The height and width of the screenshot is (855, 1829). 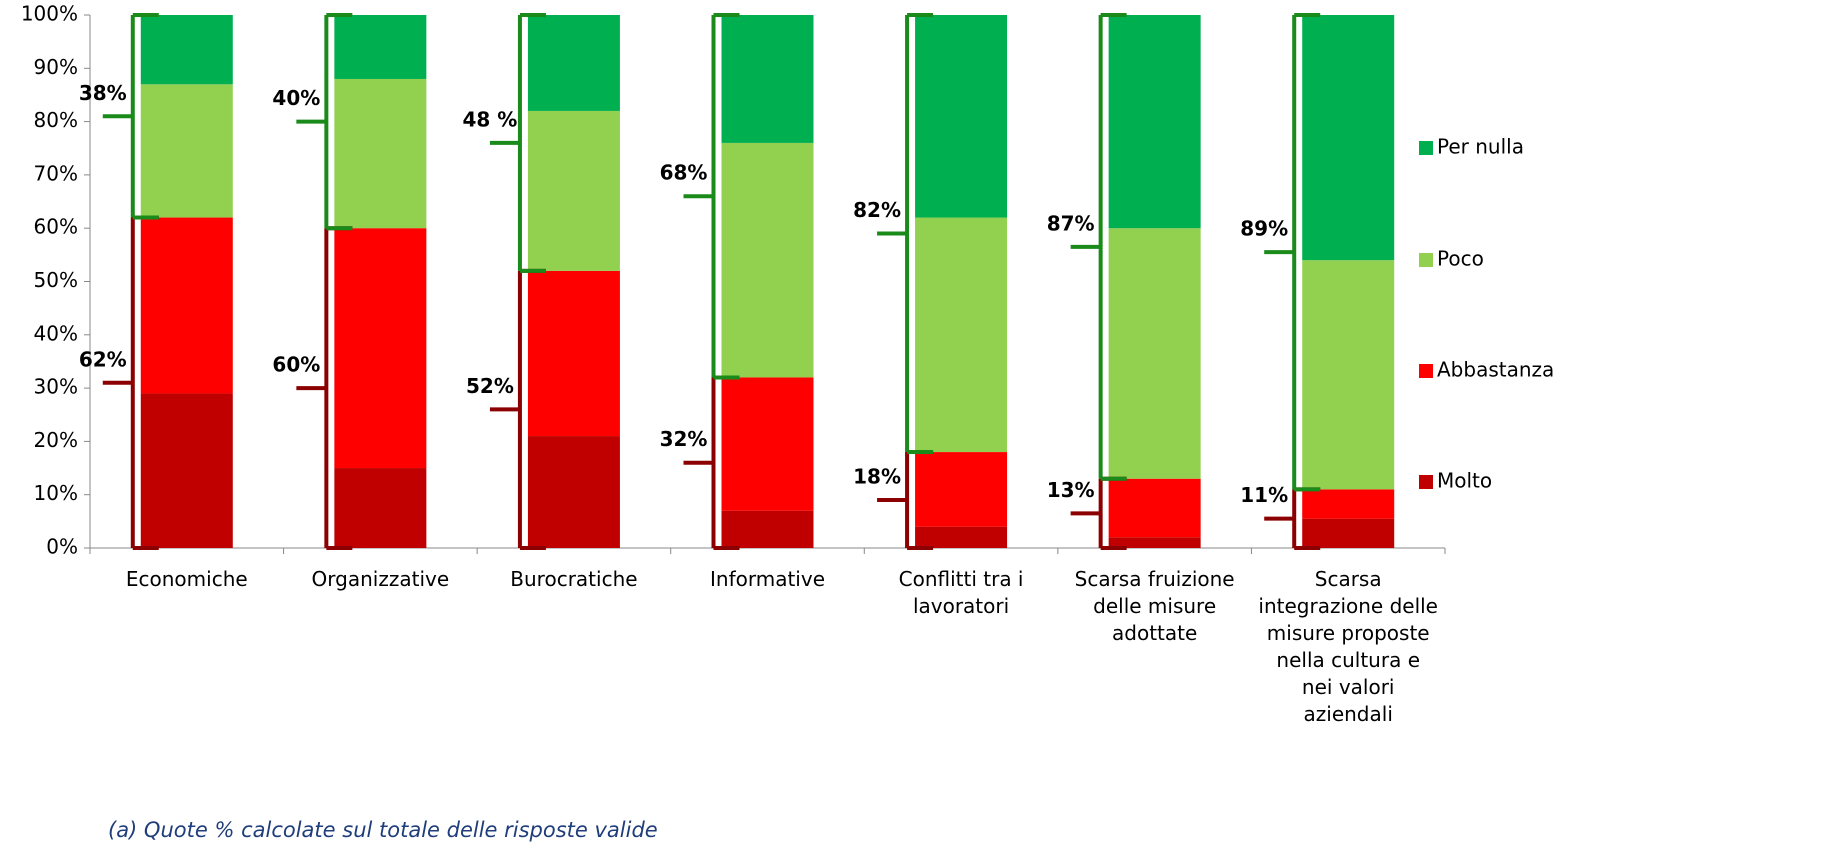 I want to click on group-label: 60%, so click(x=296, y=365).